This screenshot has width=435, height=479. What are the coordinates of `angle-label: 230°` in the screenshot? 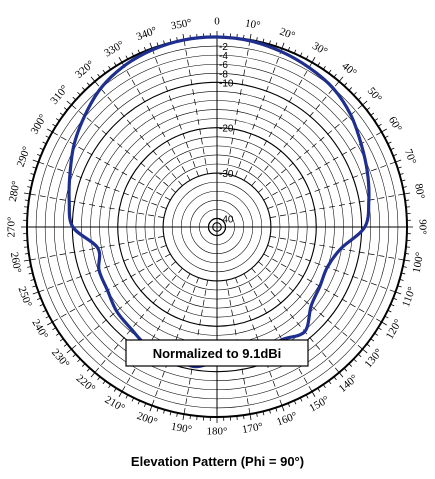 It's located at (60, 359).